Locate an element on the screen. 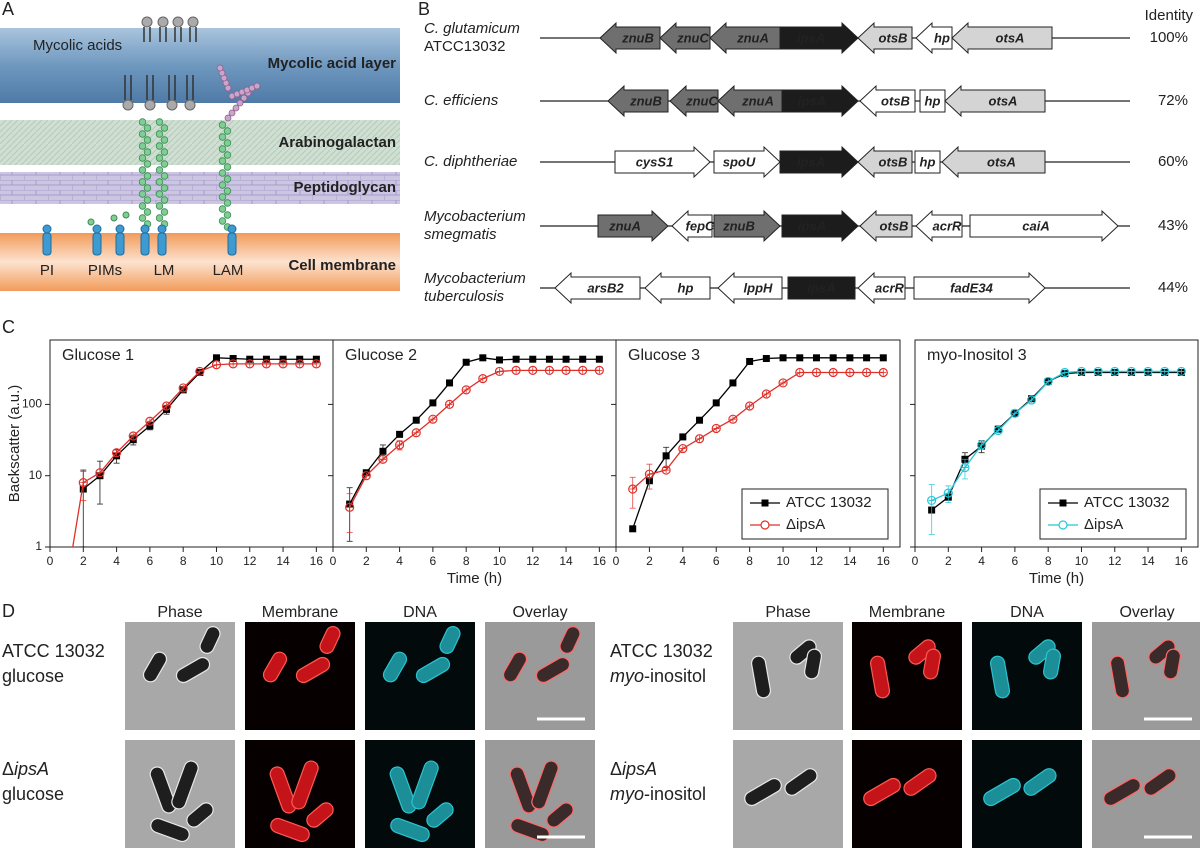  chart-title: Glucose 1 is located at coordinates (98, 355).